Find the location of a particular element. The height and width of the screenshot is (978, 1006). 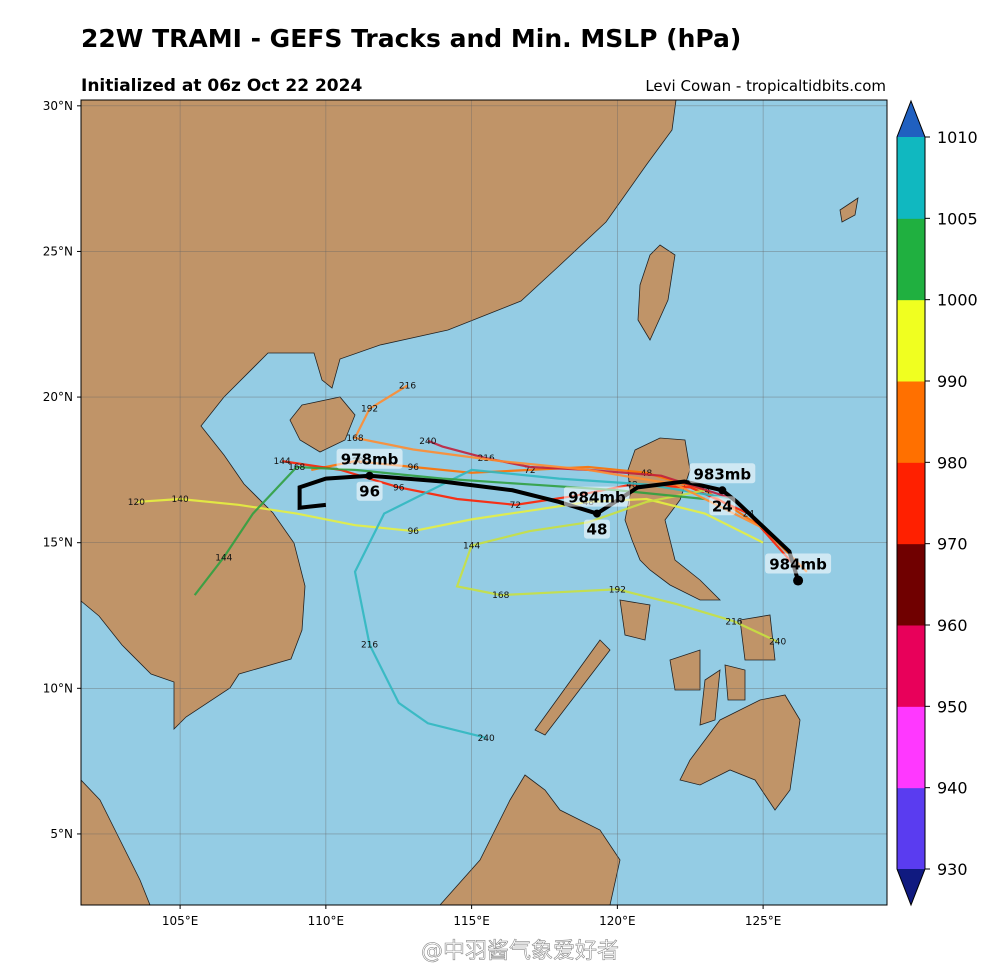

x-tick-label: 125°E is located at coordinates (763, 921).